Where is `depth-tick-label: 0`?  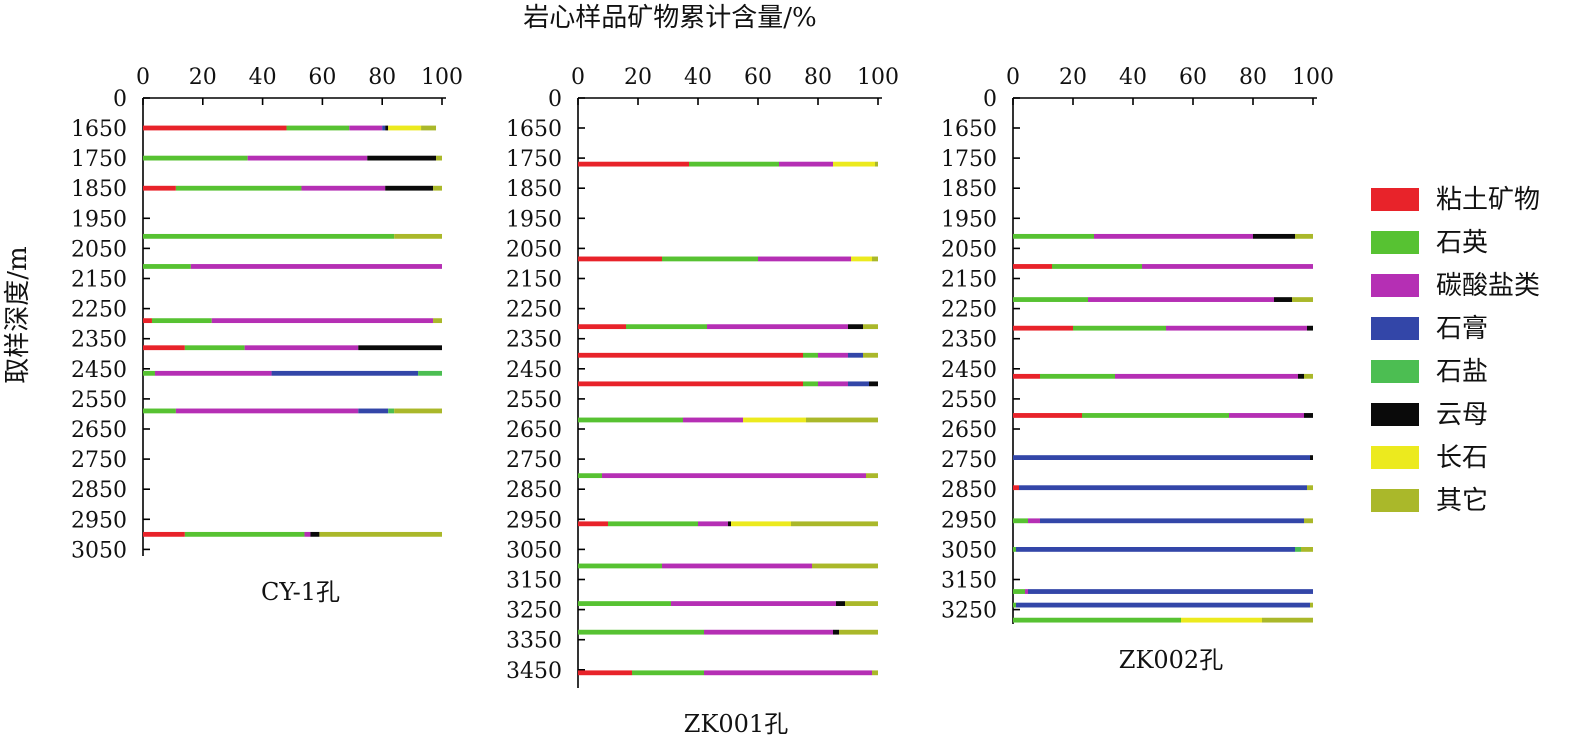 depth-tick-label: 0 is located at coordinates (990, 99).